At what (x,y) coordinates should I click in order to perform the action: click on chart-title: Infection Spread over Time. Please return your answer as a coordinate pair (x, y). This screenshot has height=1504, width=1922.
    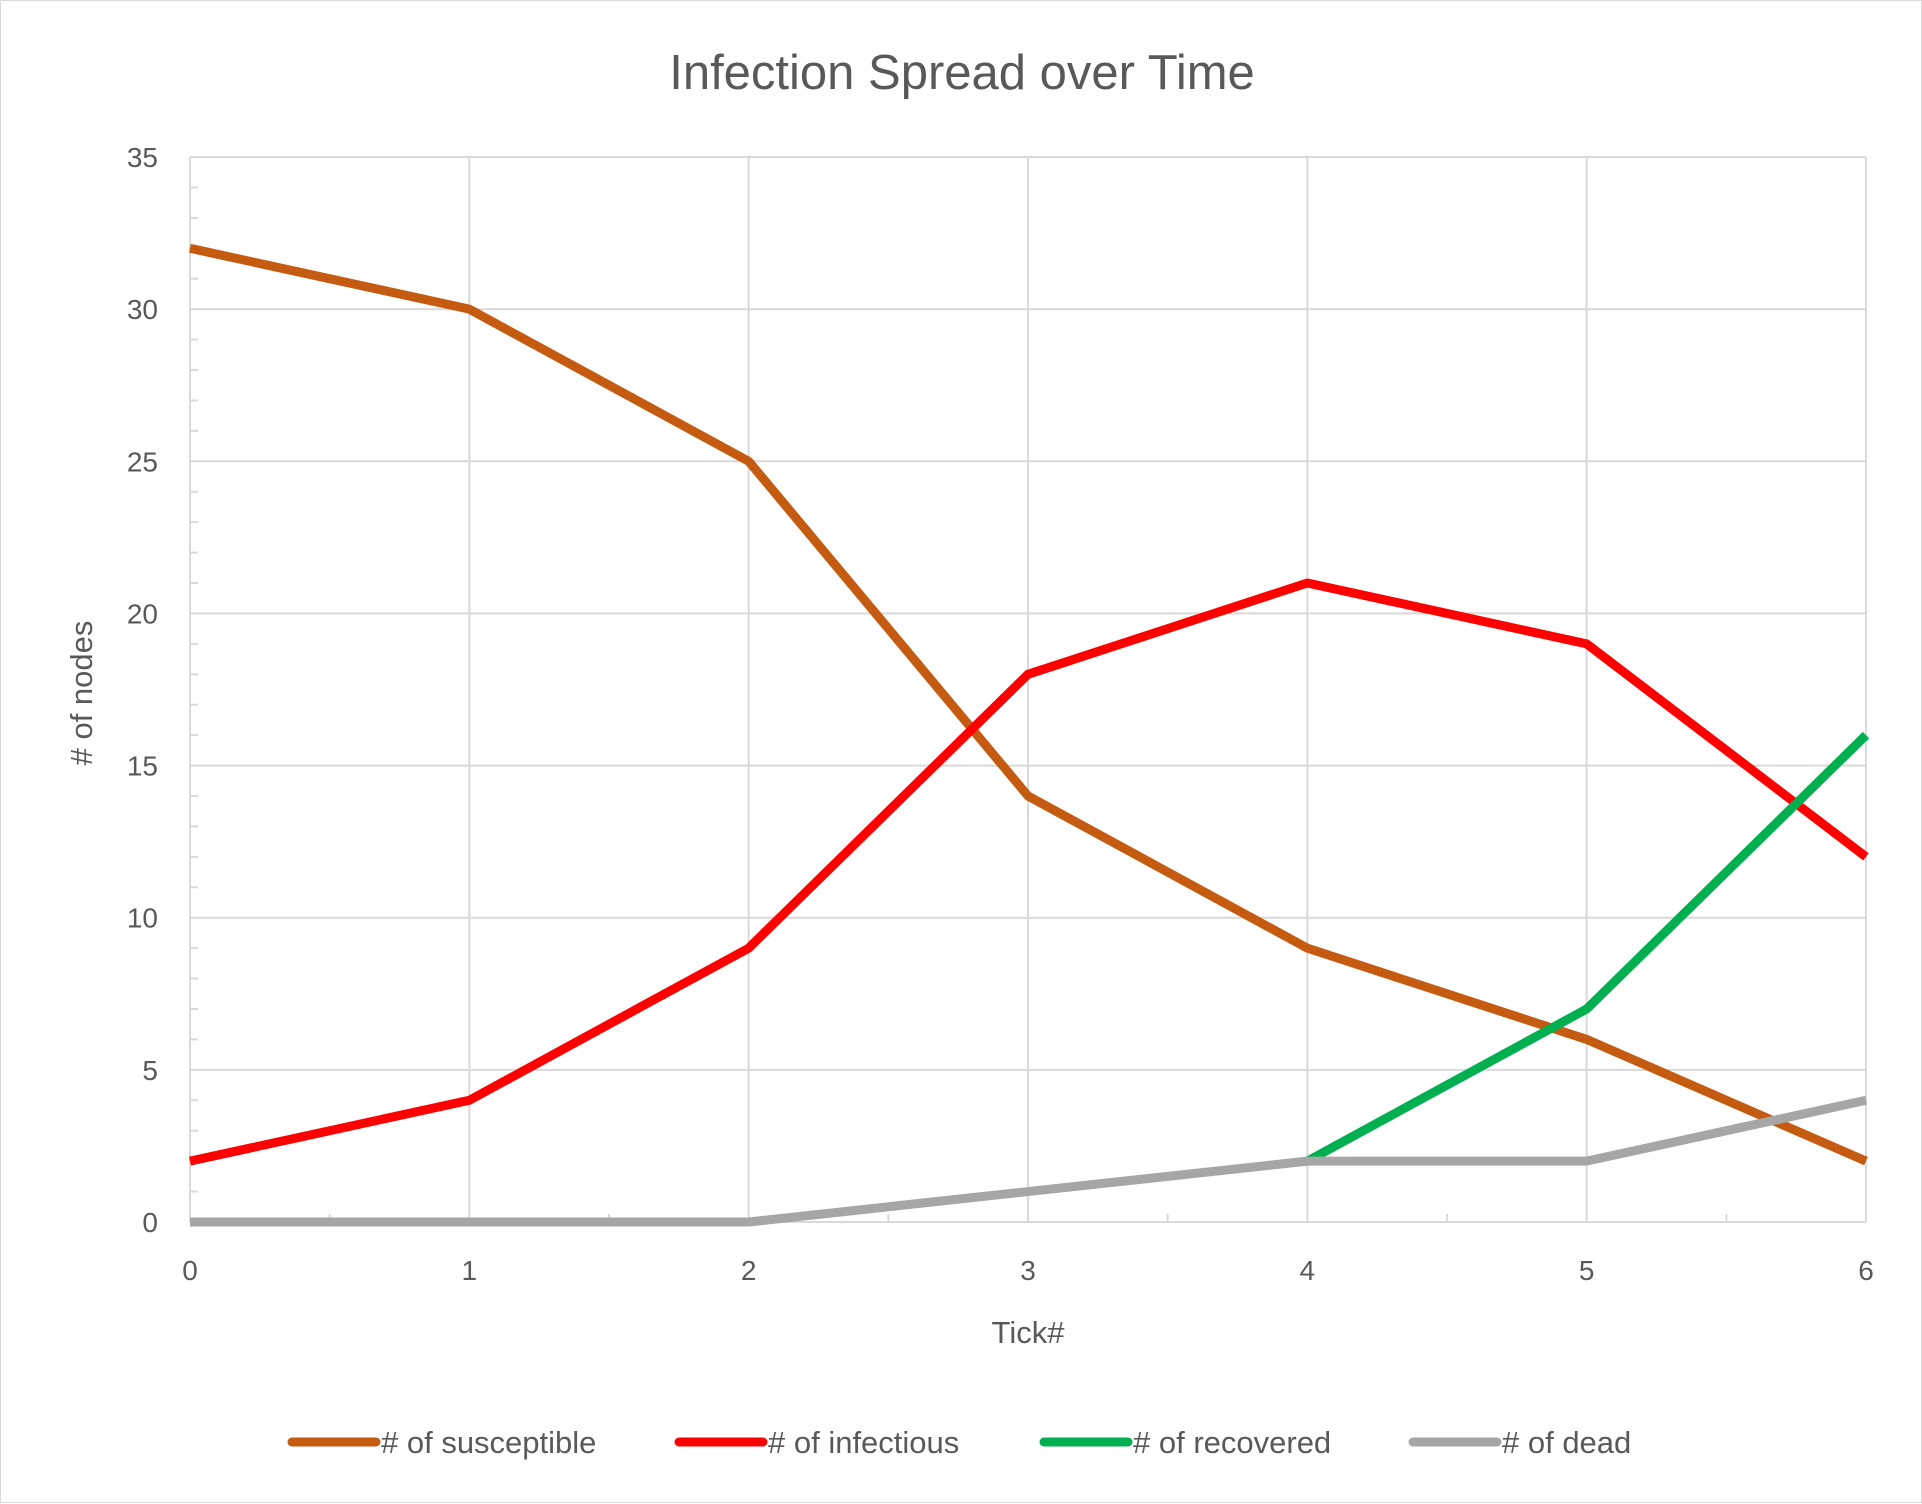
    Looking at the image, I should click on (962, 73).